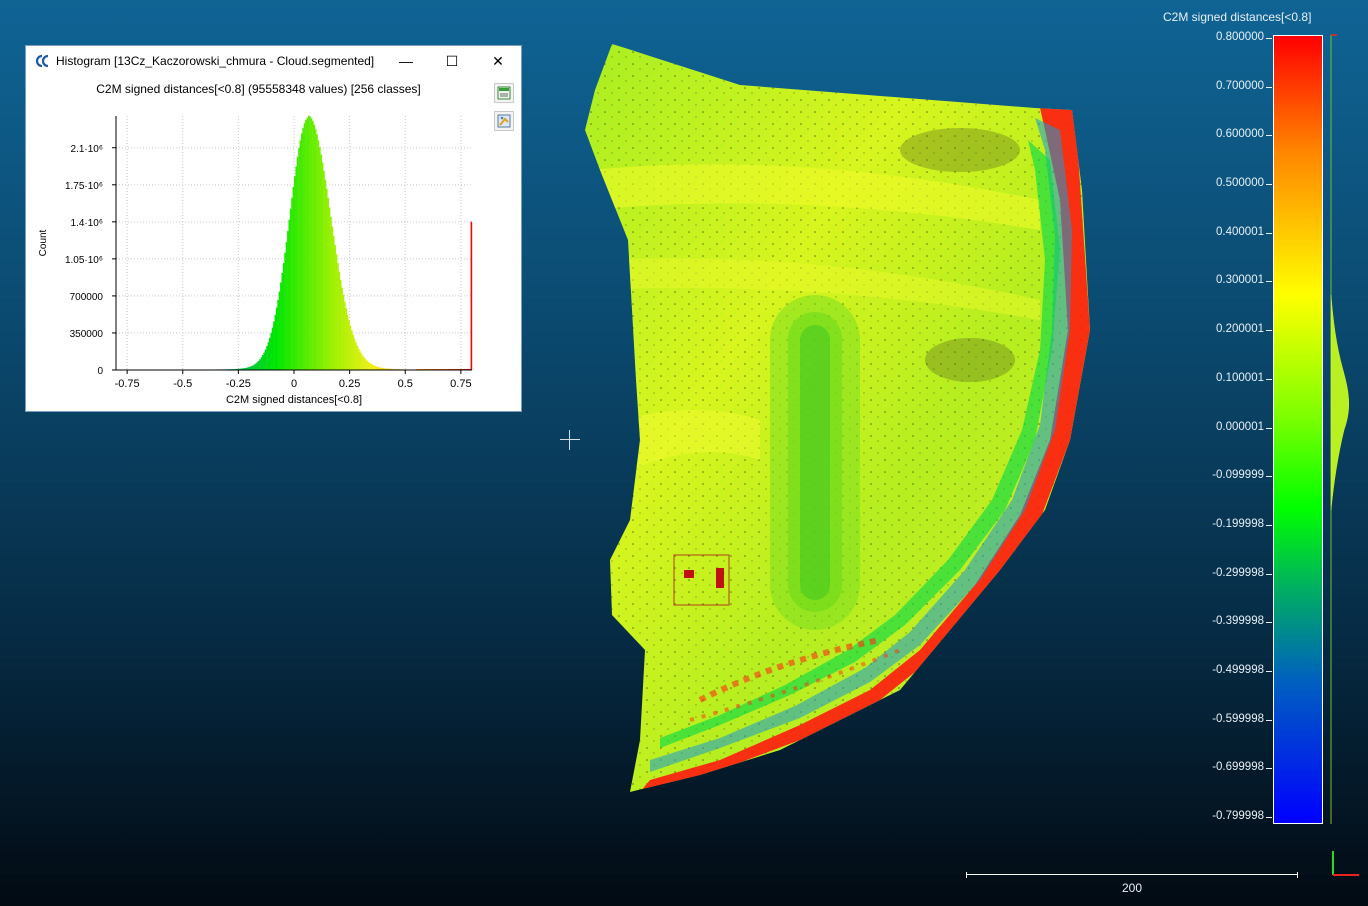 Image resolution: width=1368 pixels, height=906 pixels. Describe the element at coordinates (87, 149) in the screenshot. I see `y-tick-label: 2.1·10⁶` at that location.